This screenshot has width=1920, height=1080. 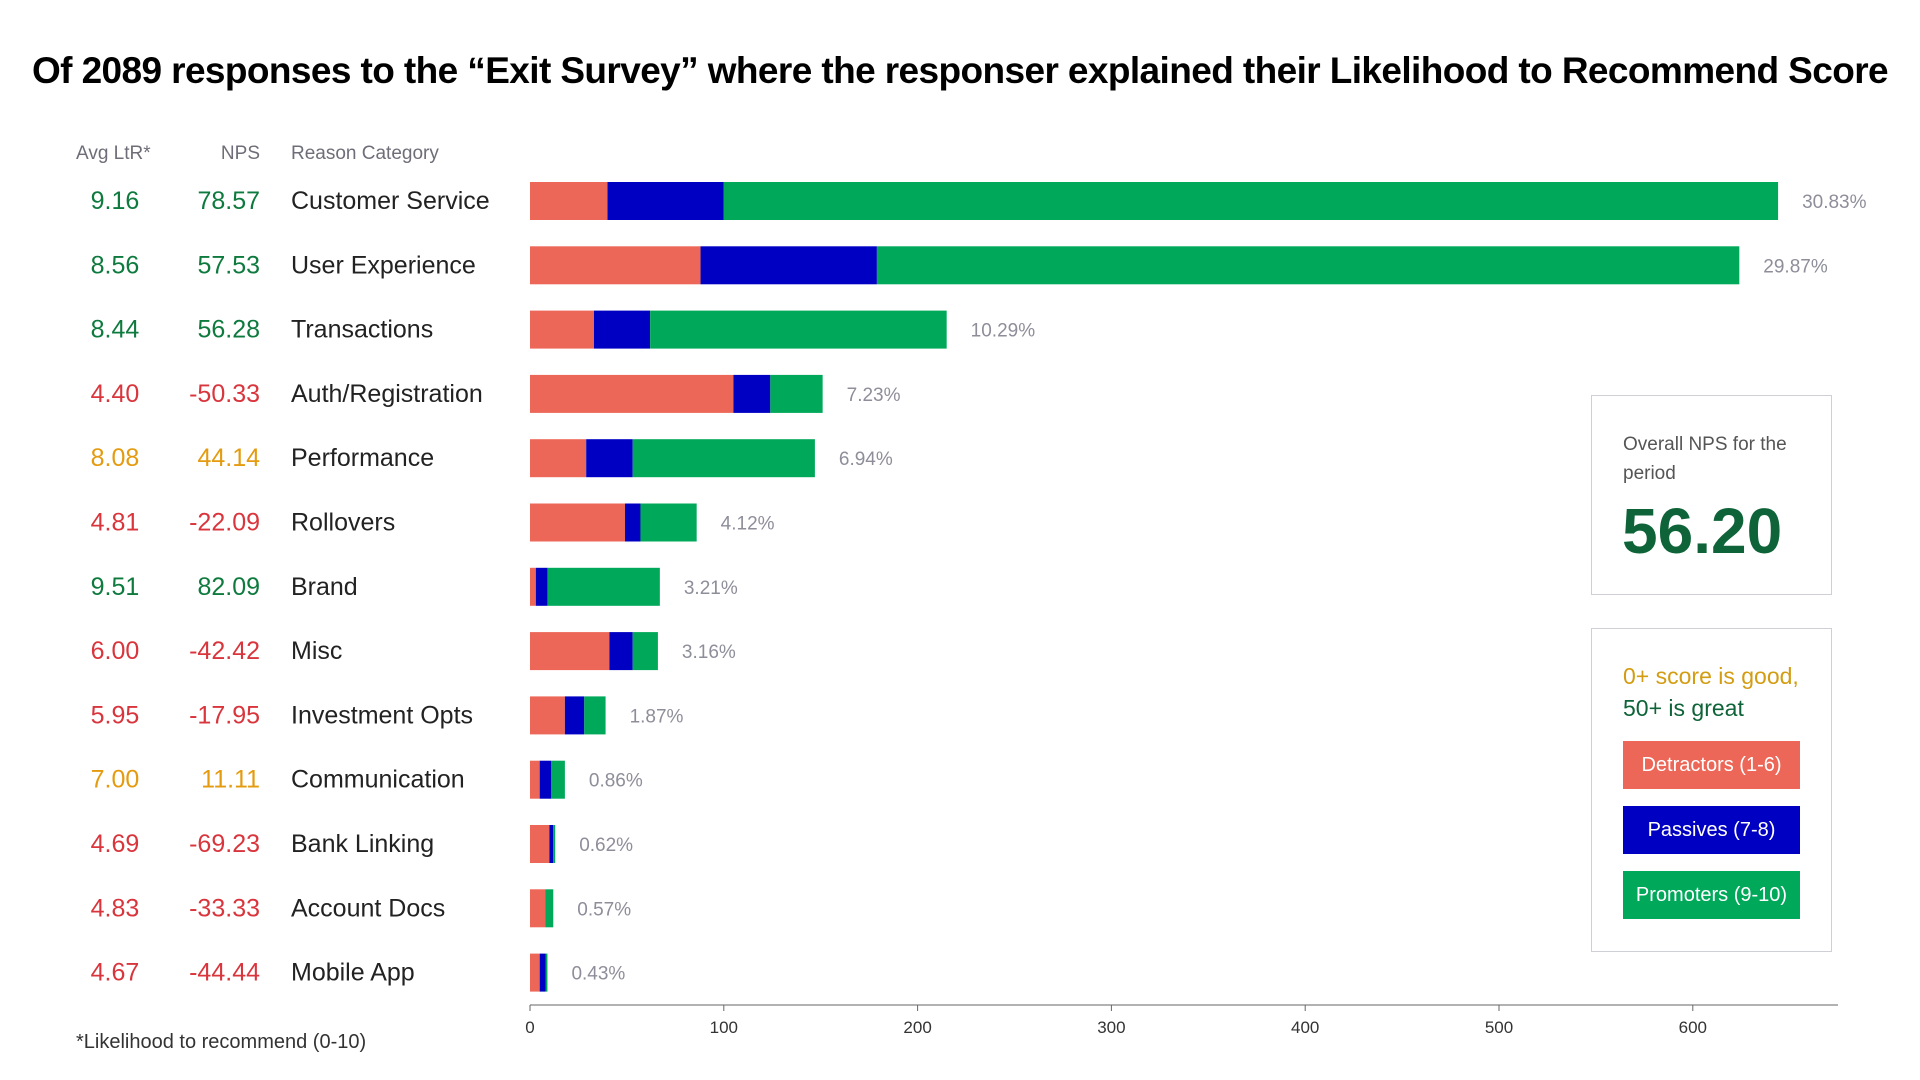 I want to click on avg-ltr-value: 5.95, so click(x=115, y=715).